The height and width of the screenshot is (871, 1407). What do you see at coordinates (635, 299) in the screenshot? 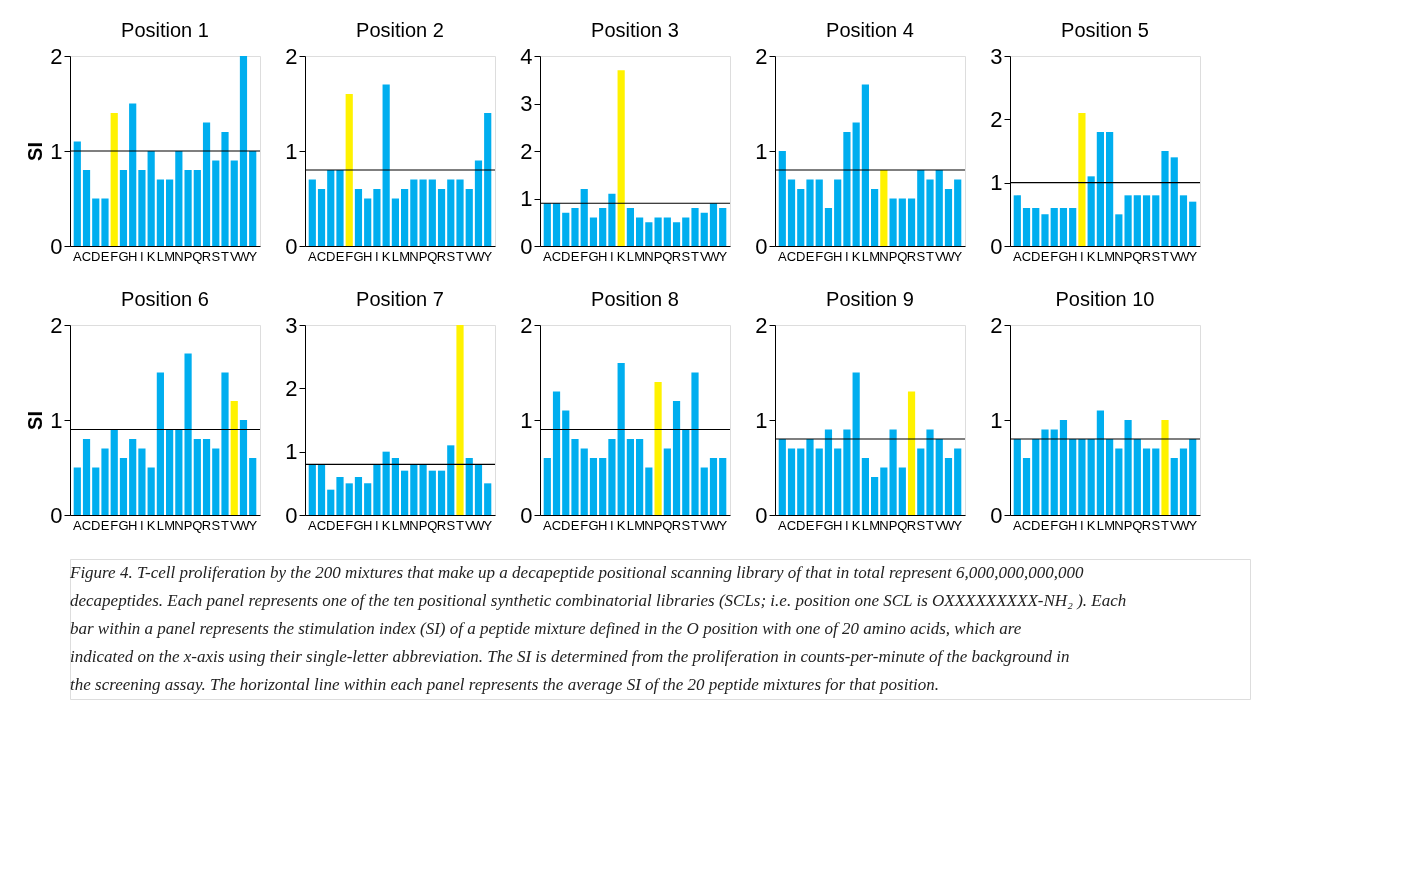
I see `chart-title: Position 8` at bounding box center [635, 299].